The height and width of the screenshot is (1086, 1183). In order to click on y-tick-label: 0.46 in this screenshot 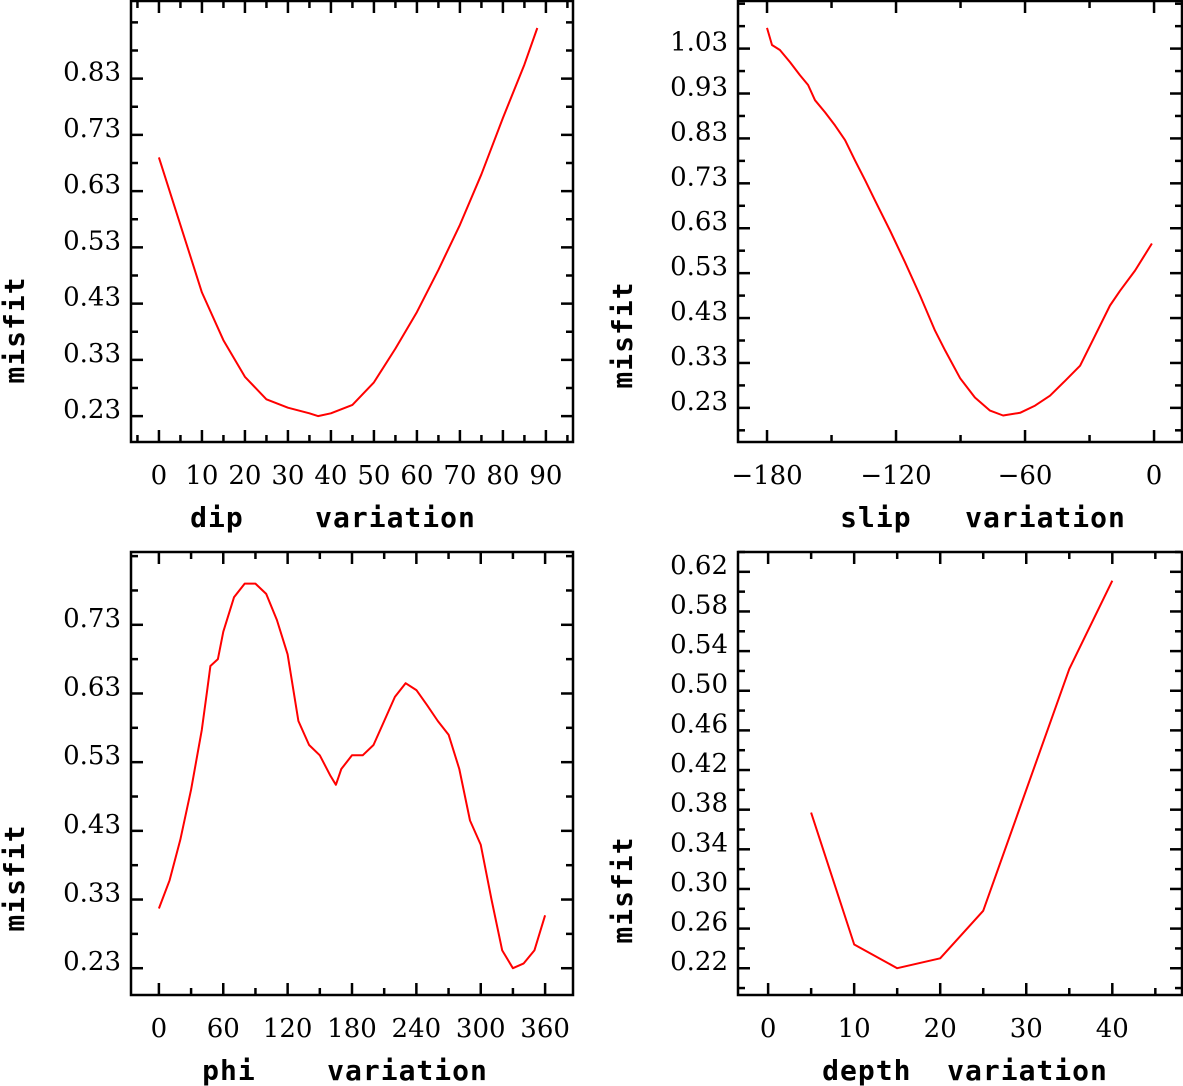, I will do `click(699, 724)`.